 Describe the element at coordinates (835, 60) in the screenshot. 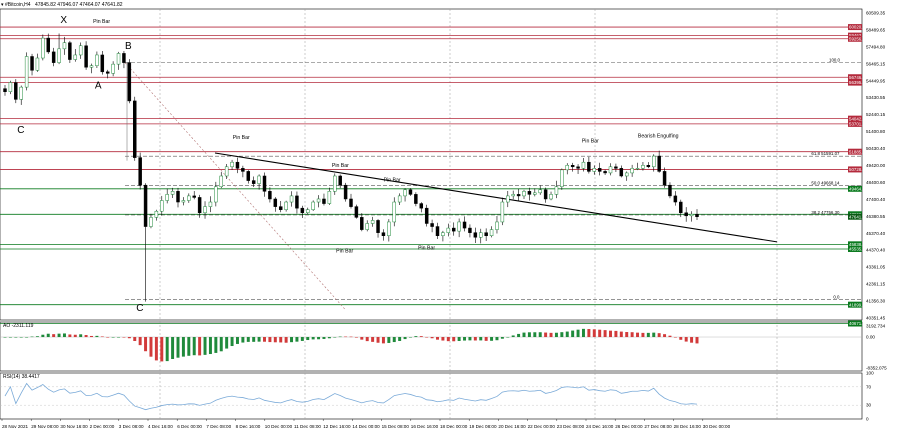

I see `fib-level-label: 100.0` at that location.